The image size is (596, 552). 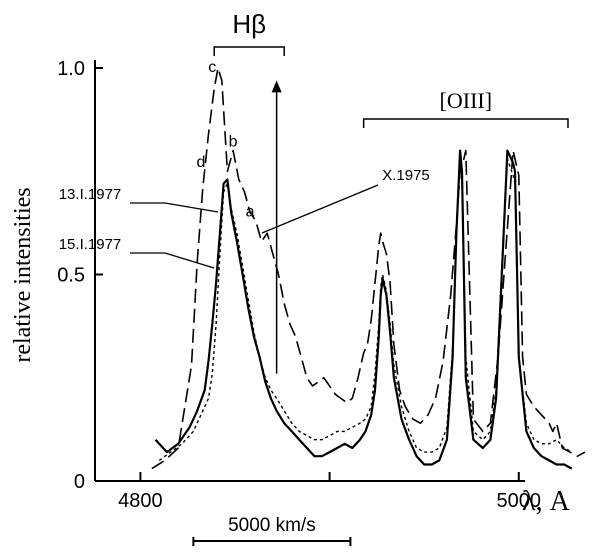 I want to click on point-label-a: a, so click(x=250, y=212).